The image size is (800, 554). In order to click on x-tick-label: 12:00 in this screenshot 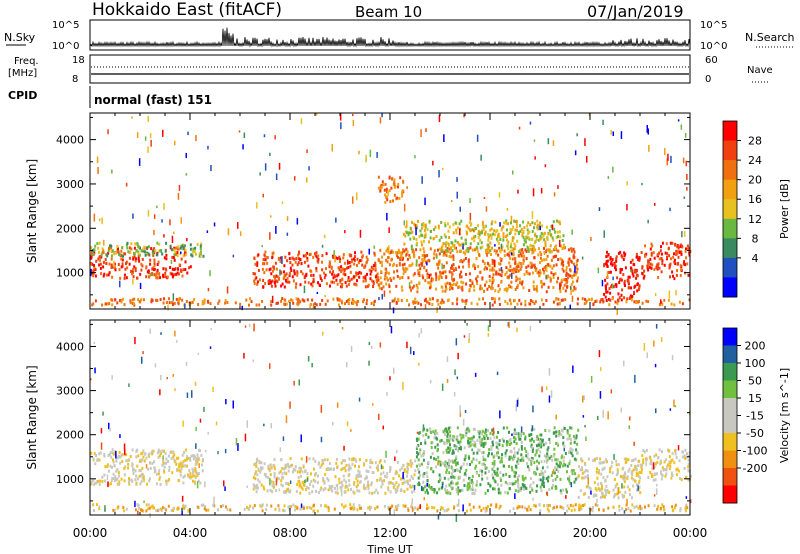, I will do `click(390, 533)`.